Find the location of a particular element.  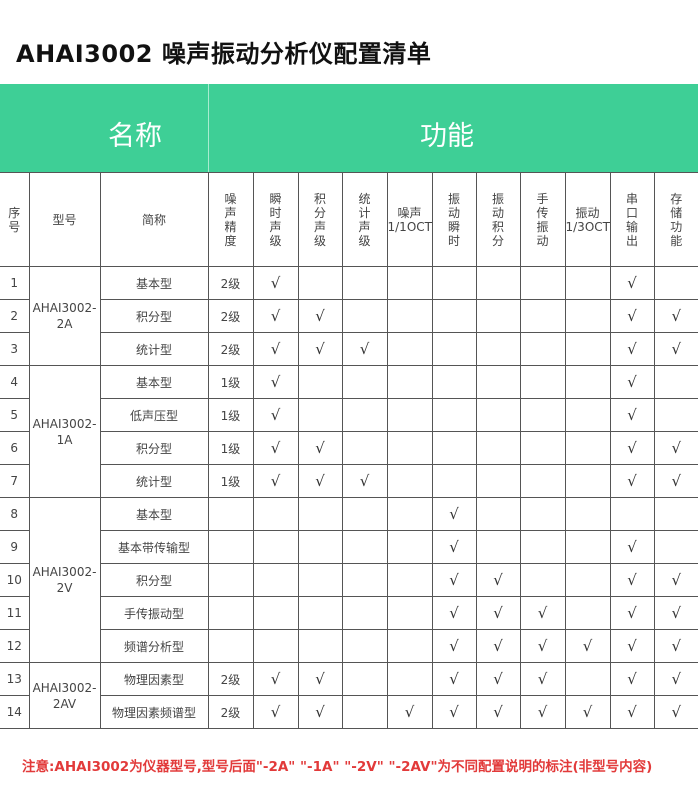

table-row: 9 基本带传输型 √ √ is located at coordinates (349, 547).